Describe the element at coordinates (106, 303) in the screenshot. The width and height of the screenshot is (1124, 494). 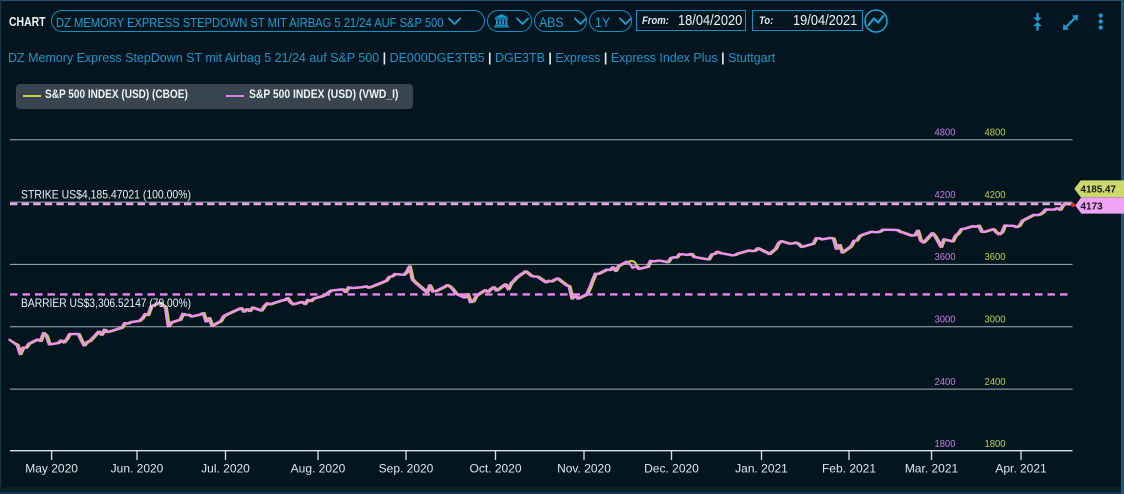
I see `svg-text:BARRIER US$3,306.52147 (79.00%: BARRIER US$3,306.52147 (79.00%)` at that location.